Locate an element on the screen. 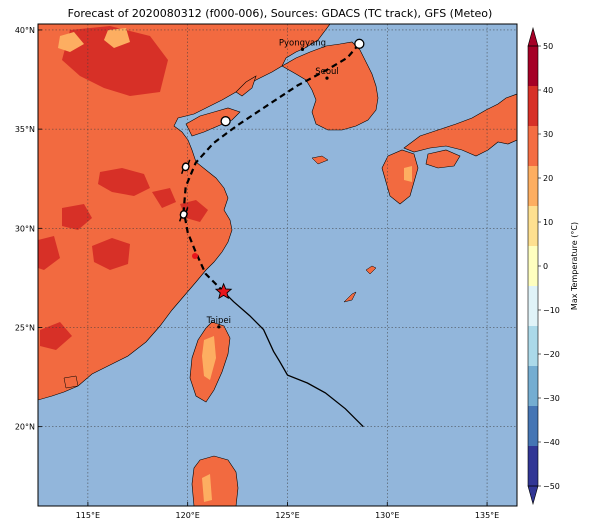 The height and width of the screenshot is (529, 592). colorbar: 50 40 30 20 10 0 −10 −20 −30 −40 −50 is located at coordinates (543, 266).